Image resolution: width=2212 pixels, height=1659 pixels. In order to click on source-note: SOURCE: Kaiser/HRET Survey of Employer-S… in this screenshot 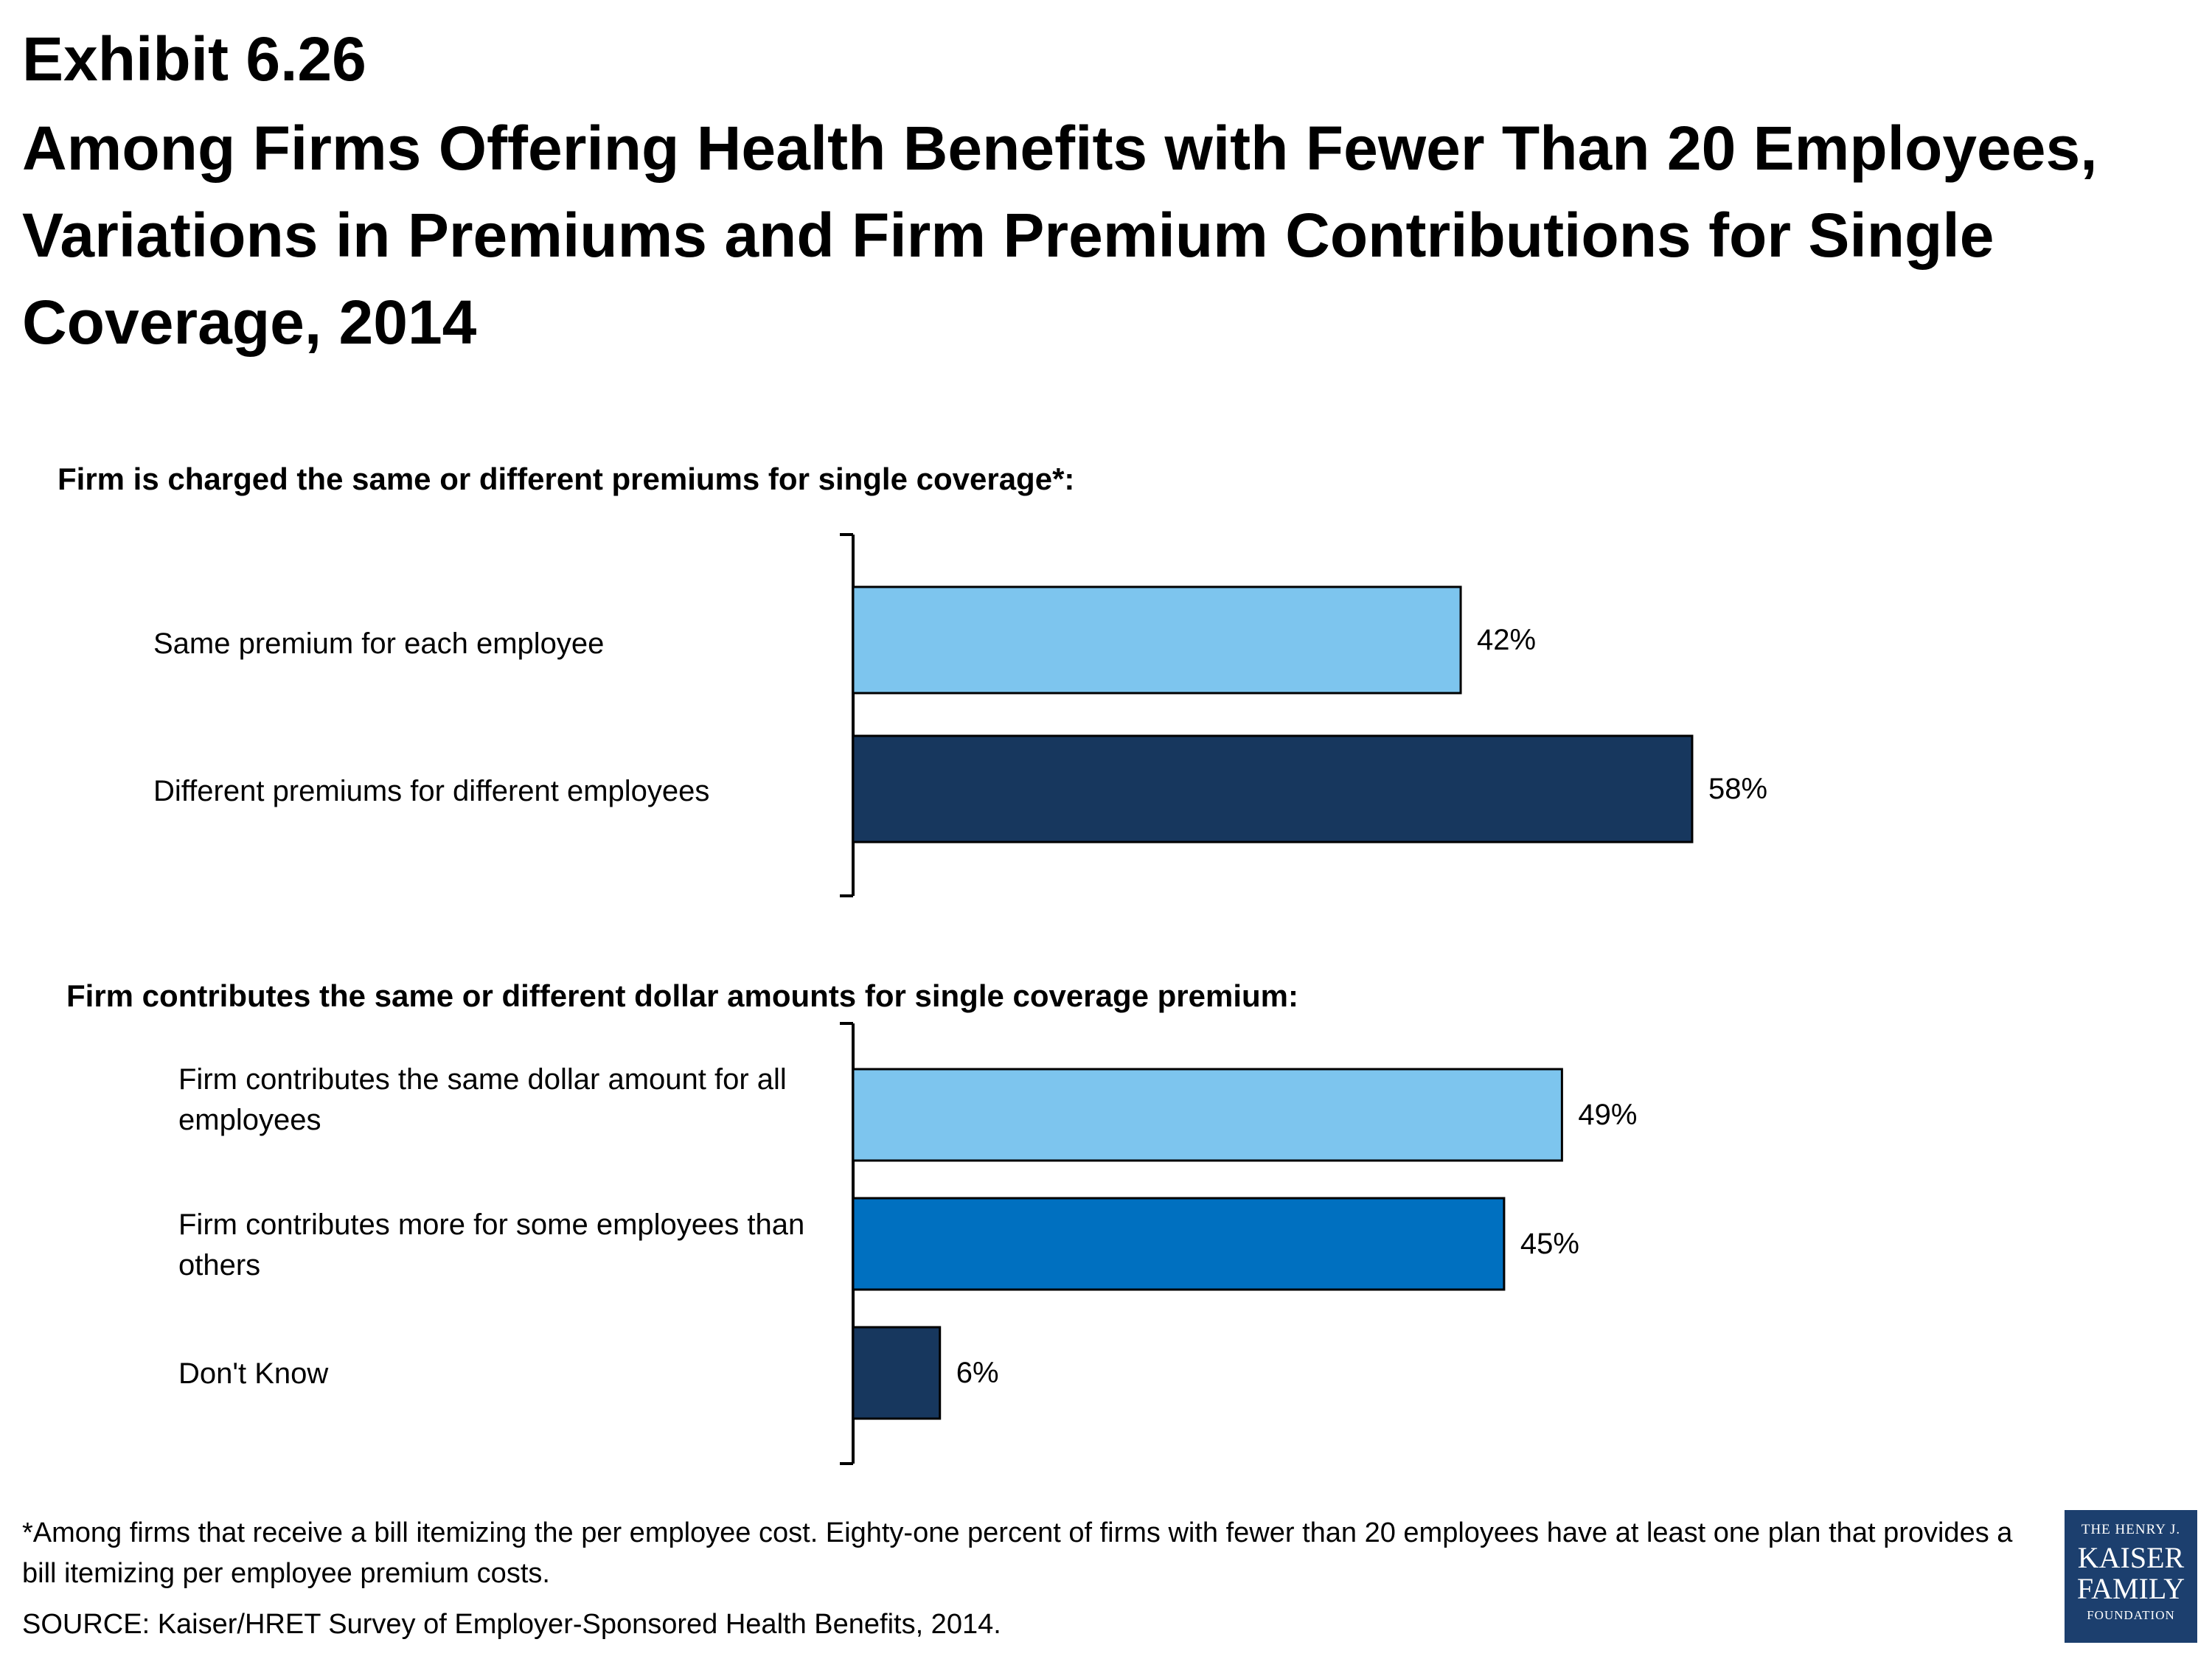, I will do `click(511, 1624)`.